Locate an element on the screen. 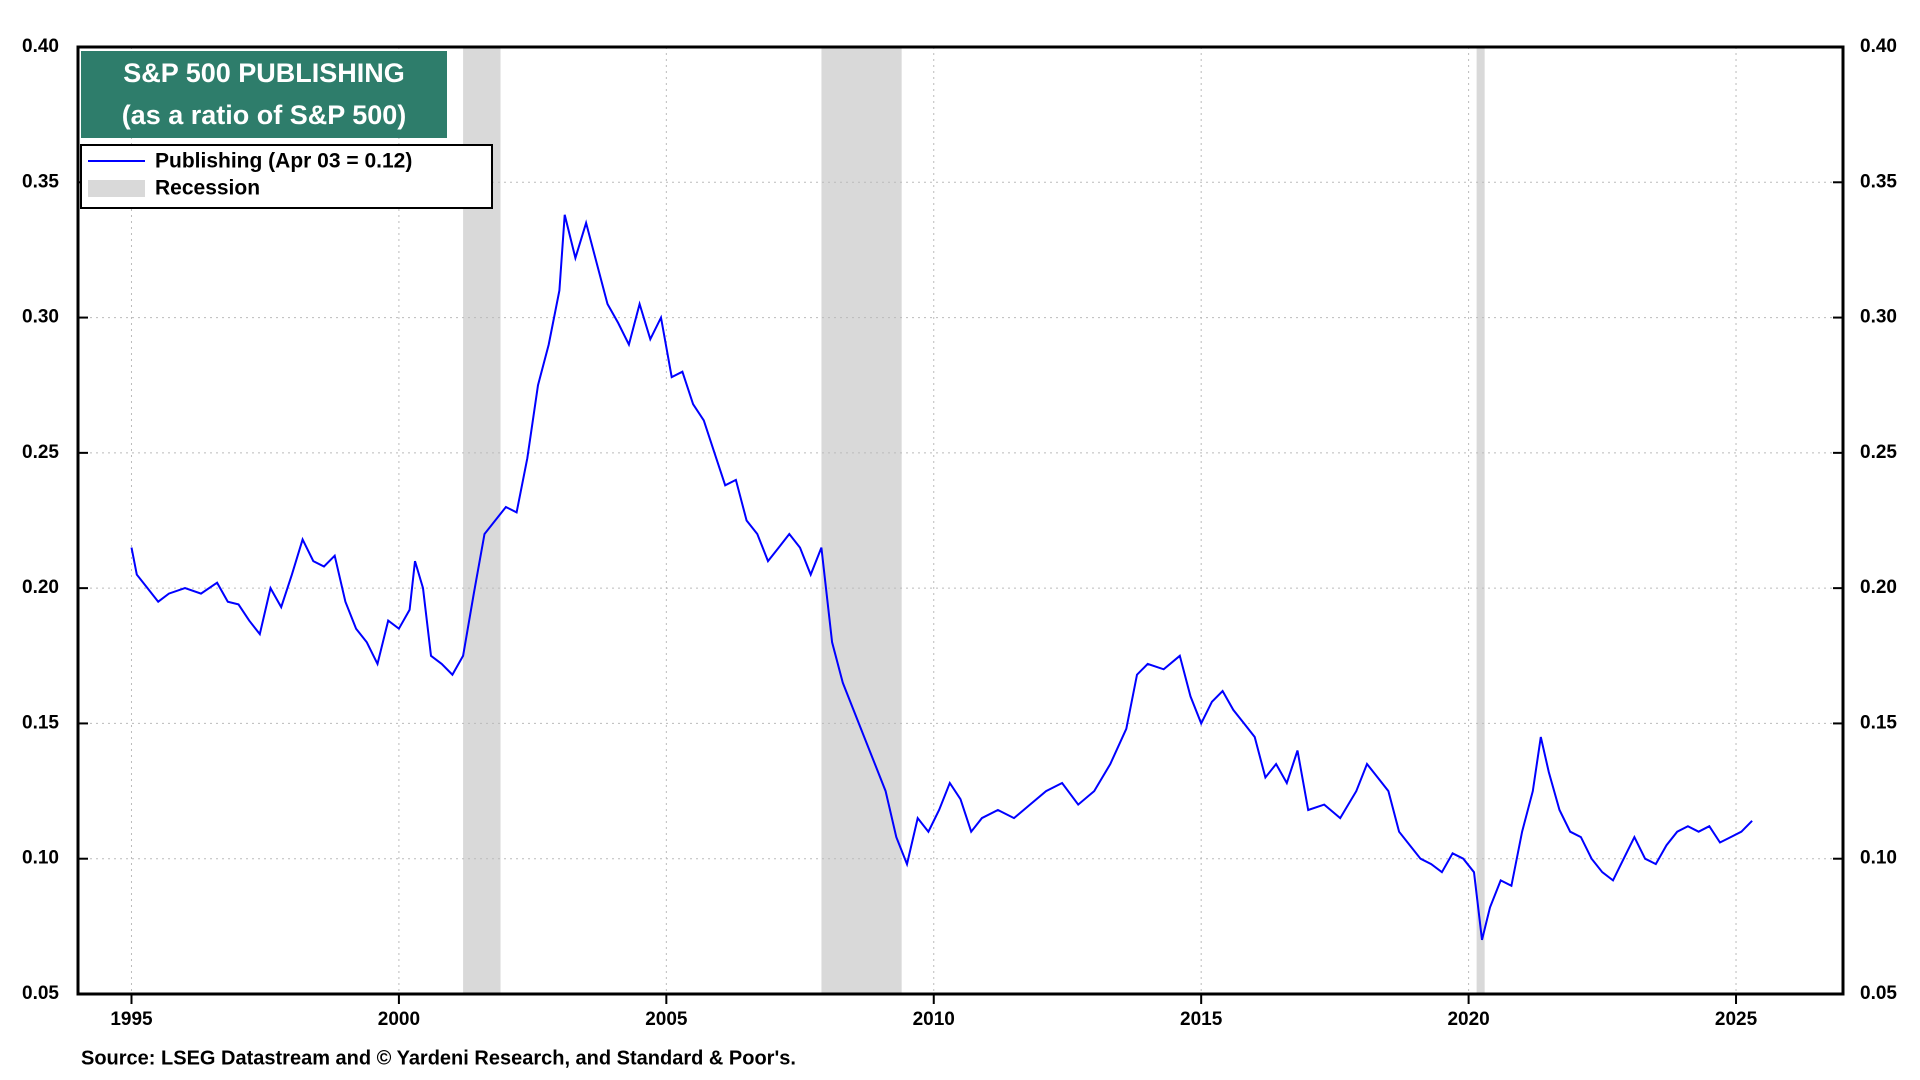 The width and height of the screenshot is (1920, 1080). legend-label: Publishing (Apr 03 = 0.12) is located at coordinates (283, 161).